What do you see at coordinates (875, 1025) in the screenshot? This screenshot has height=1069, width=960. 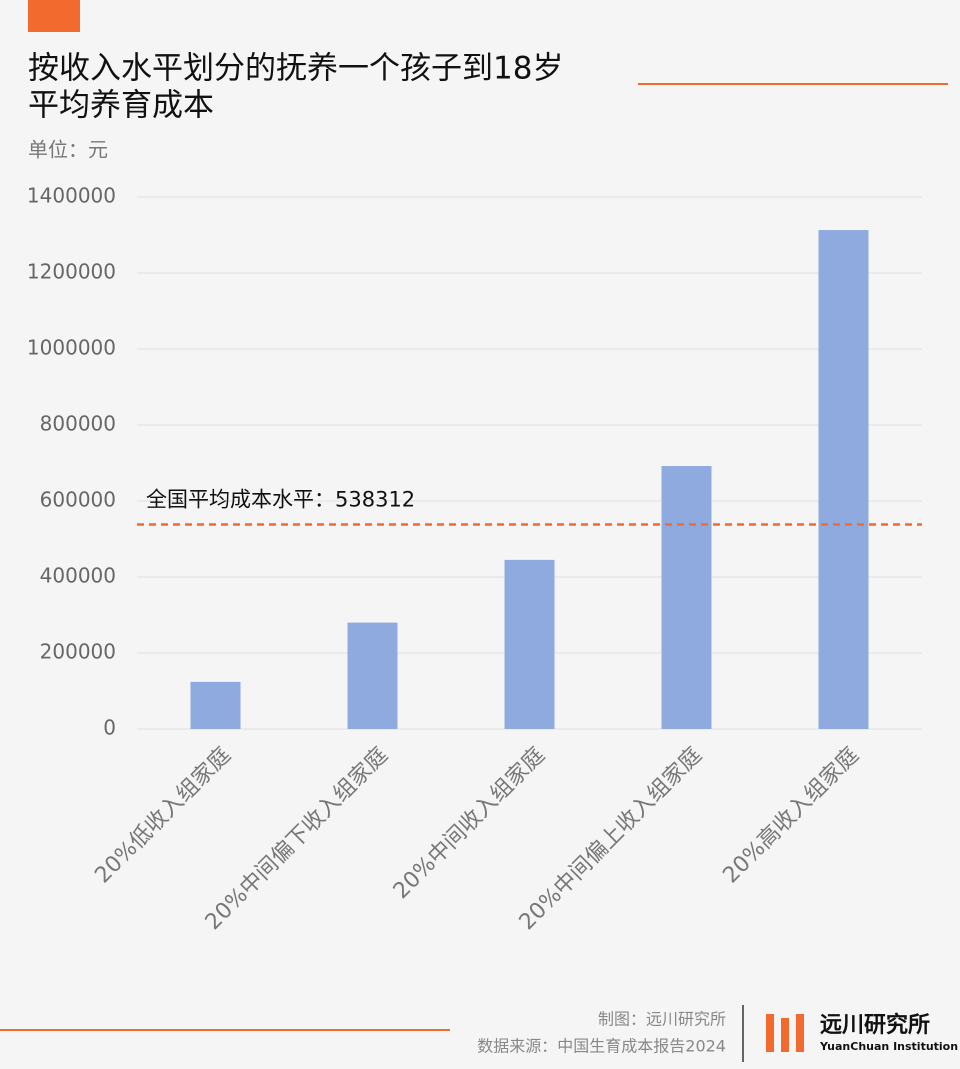 I see `brand: 远川研究所` at bounding box center [875, 1025].